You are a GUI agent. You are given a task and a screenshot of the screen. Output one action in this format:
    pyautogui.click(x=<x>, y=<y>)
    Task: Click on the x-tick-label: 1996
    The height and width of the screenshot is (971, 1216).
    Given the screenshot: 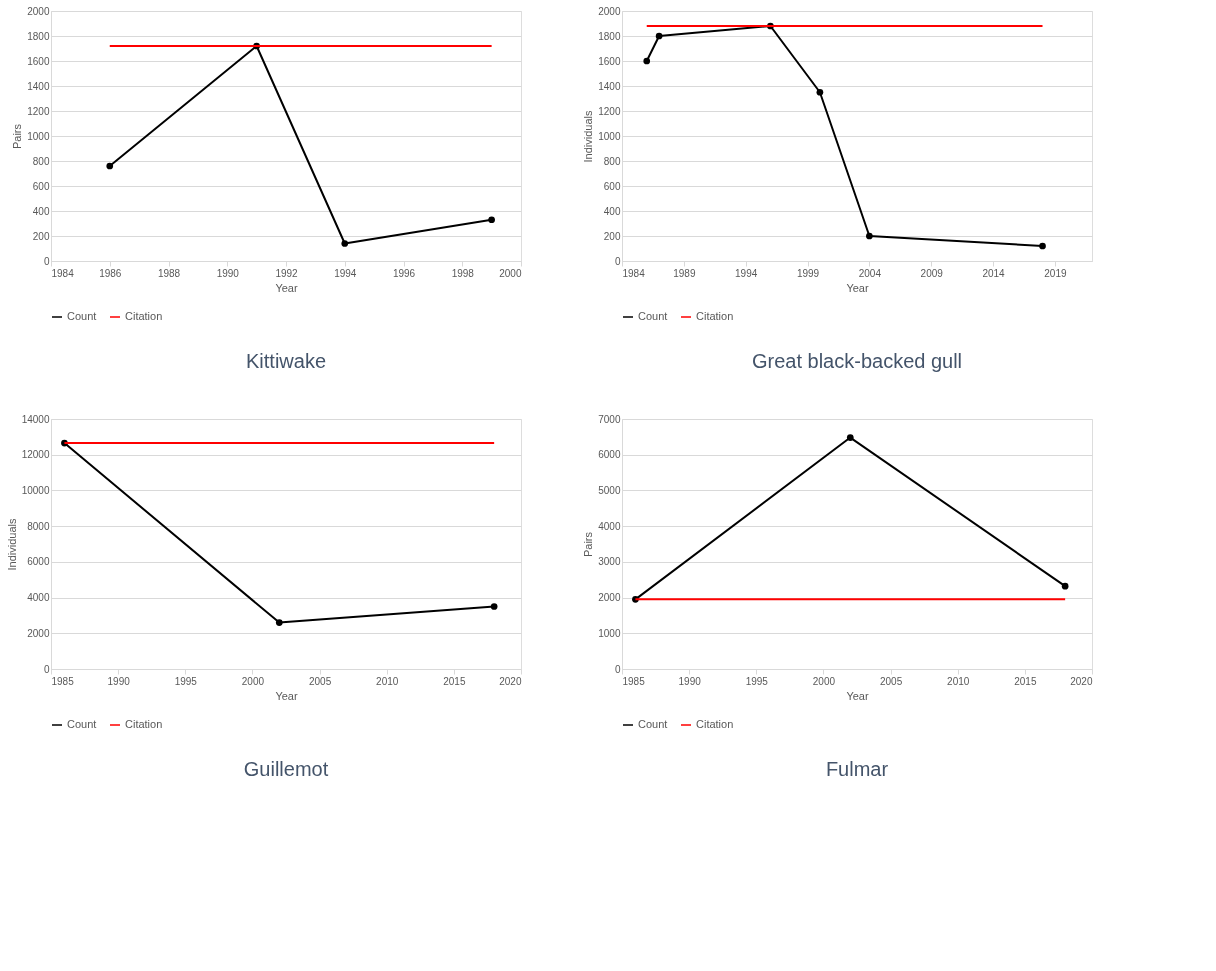 What is the action you would take?
    pyautogui.click(x=404, y=273)
    